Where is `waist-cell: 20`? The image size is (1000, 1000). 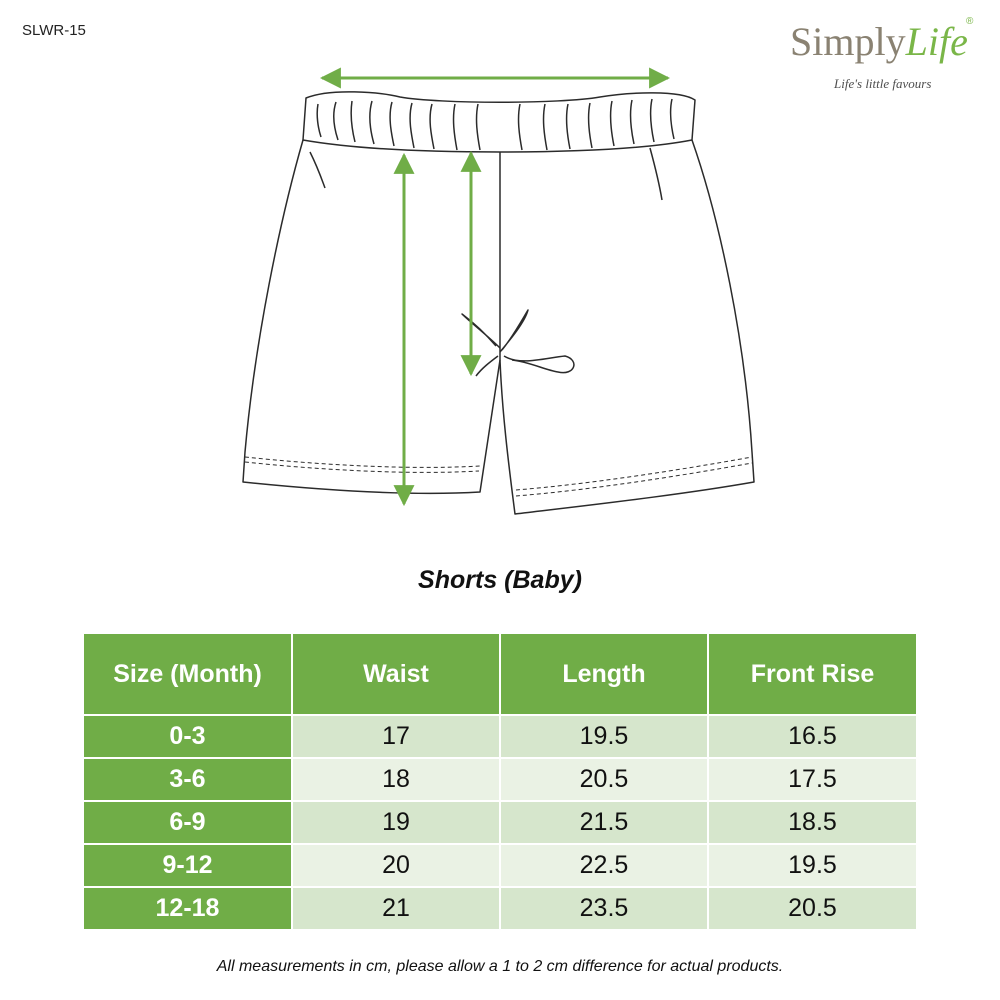
waist-cell: 20 is located at coordinates (396, 865).